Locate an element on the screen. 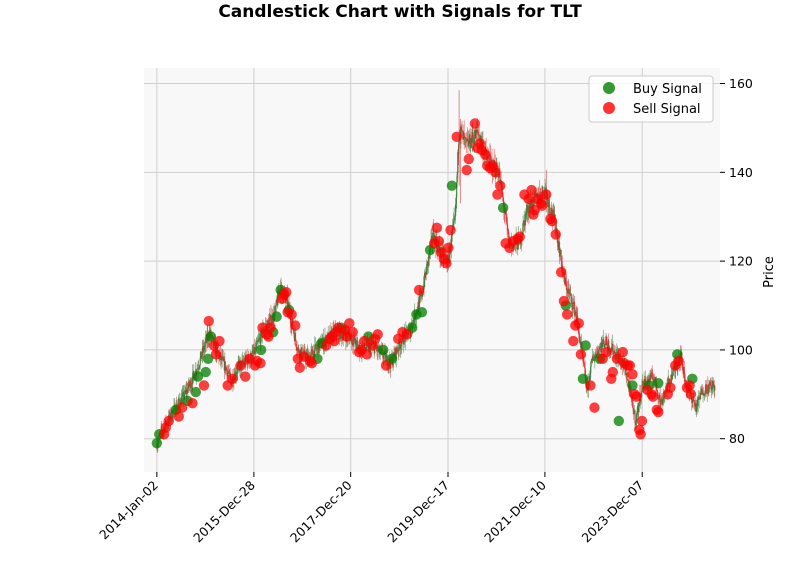 This screenshot has width=800, height=575. legend-sell-label: Sell Signal is located at coordinates (667, 109).